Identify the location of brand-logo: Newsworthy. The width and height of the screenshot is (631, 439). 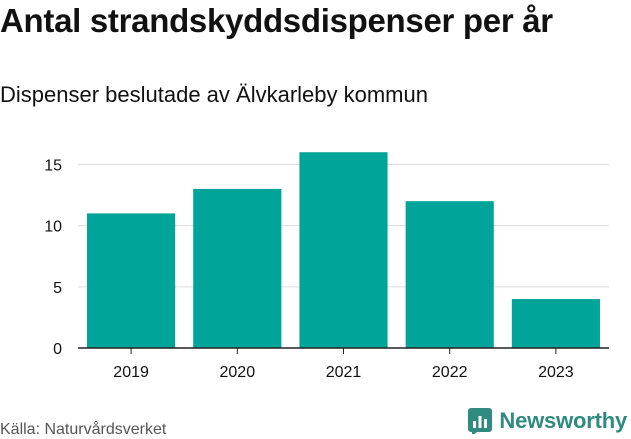
(547, 421).